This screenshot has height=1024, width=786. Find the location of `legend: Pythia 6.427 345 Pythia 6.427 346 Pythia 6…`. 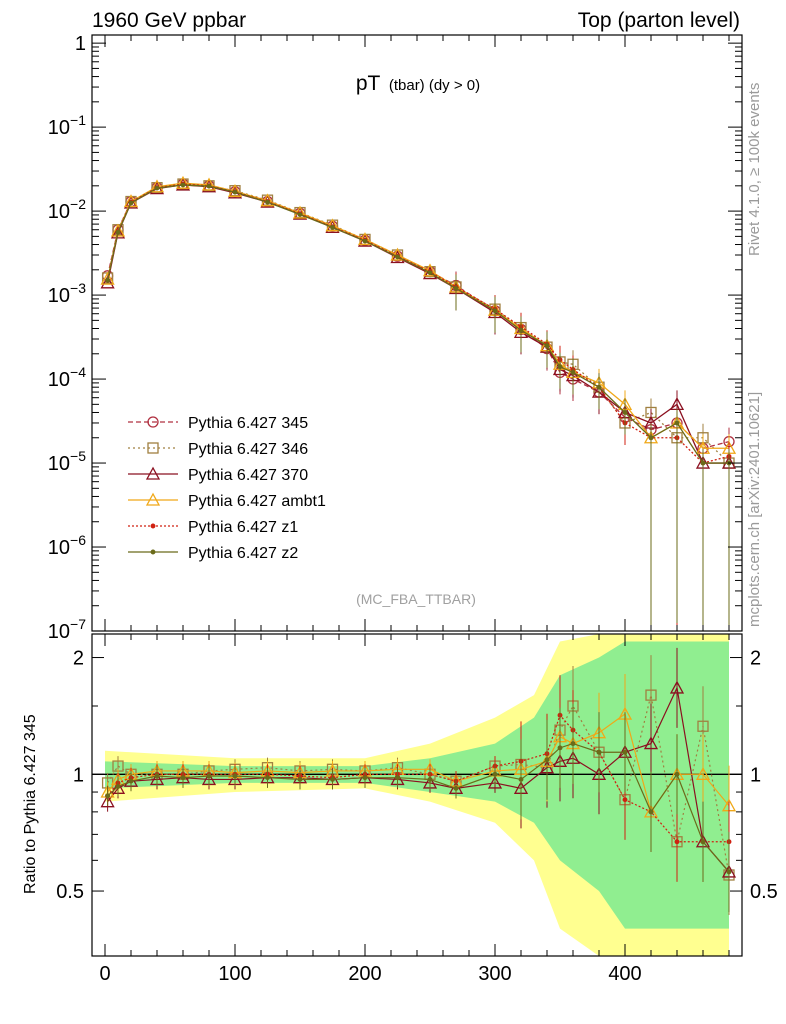

legend: Pythia 6.427 345 Pythia 6.427 346 Pythia 6… is located at coordinates (227, 488).